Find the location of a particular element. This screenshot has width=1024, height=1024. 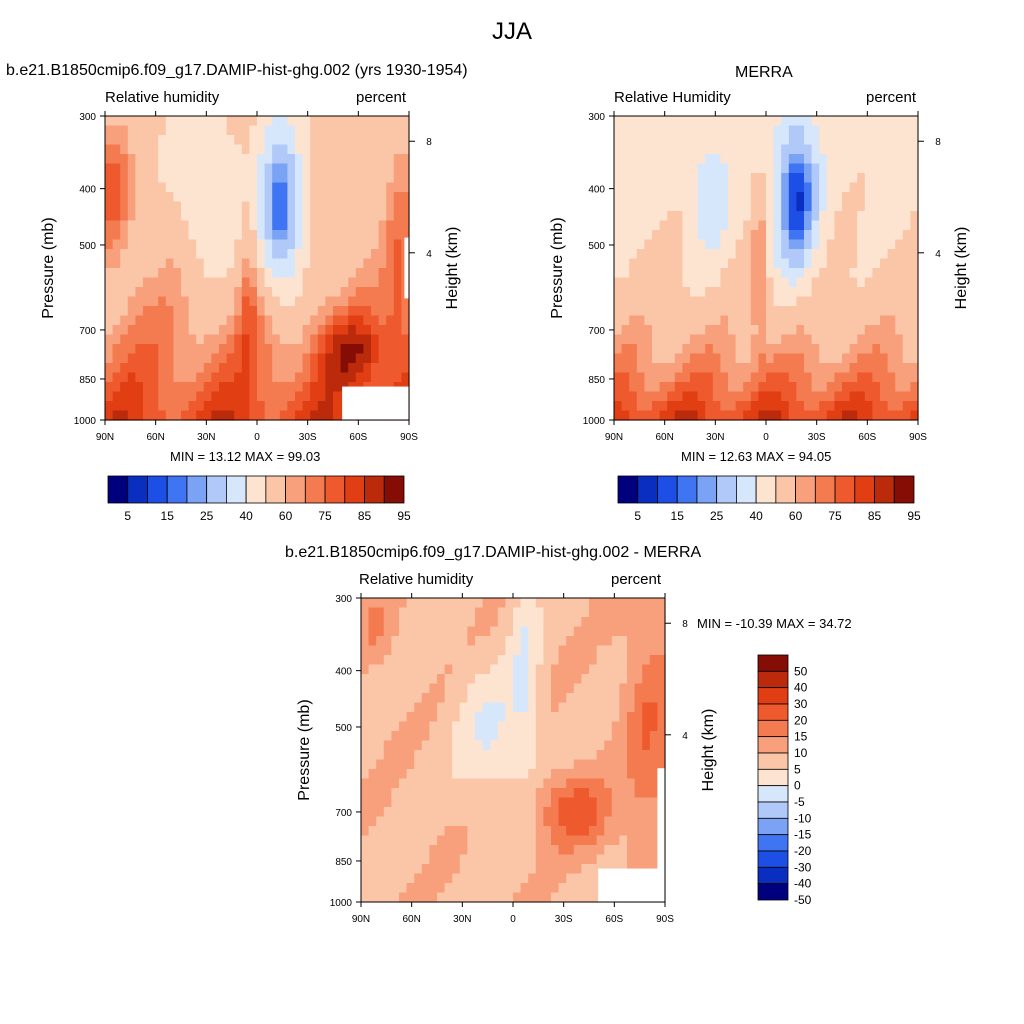

panel3-y-tick-label: 1000 is located at coordinates (341, 903).